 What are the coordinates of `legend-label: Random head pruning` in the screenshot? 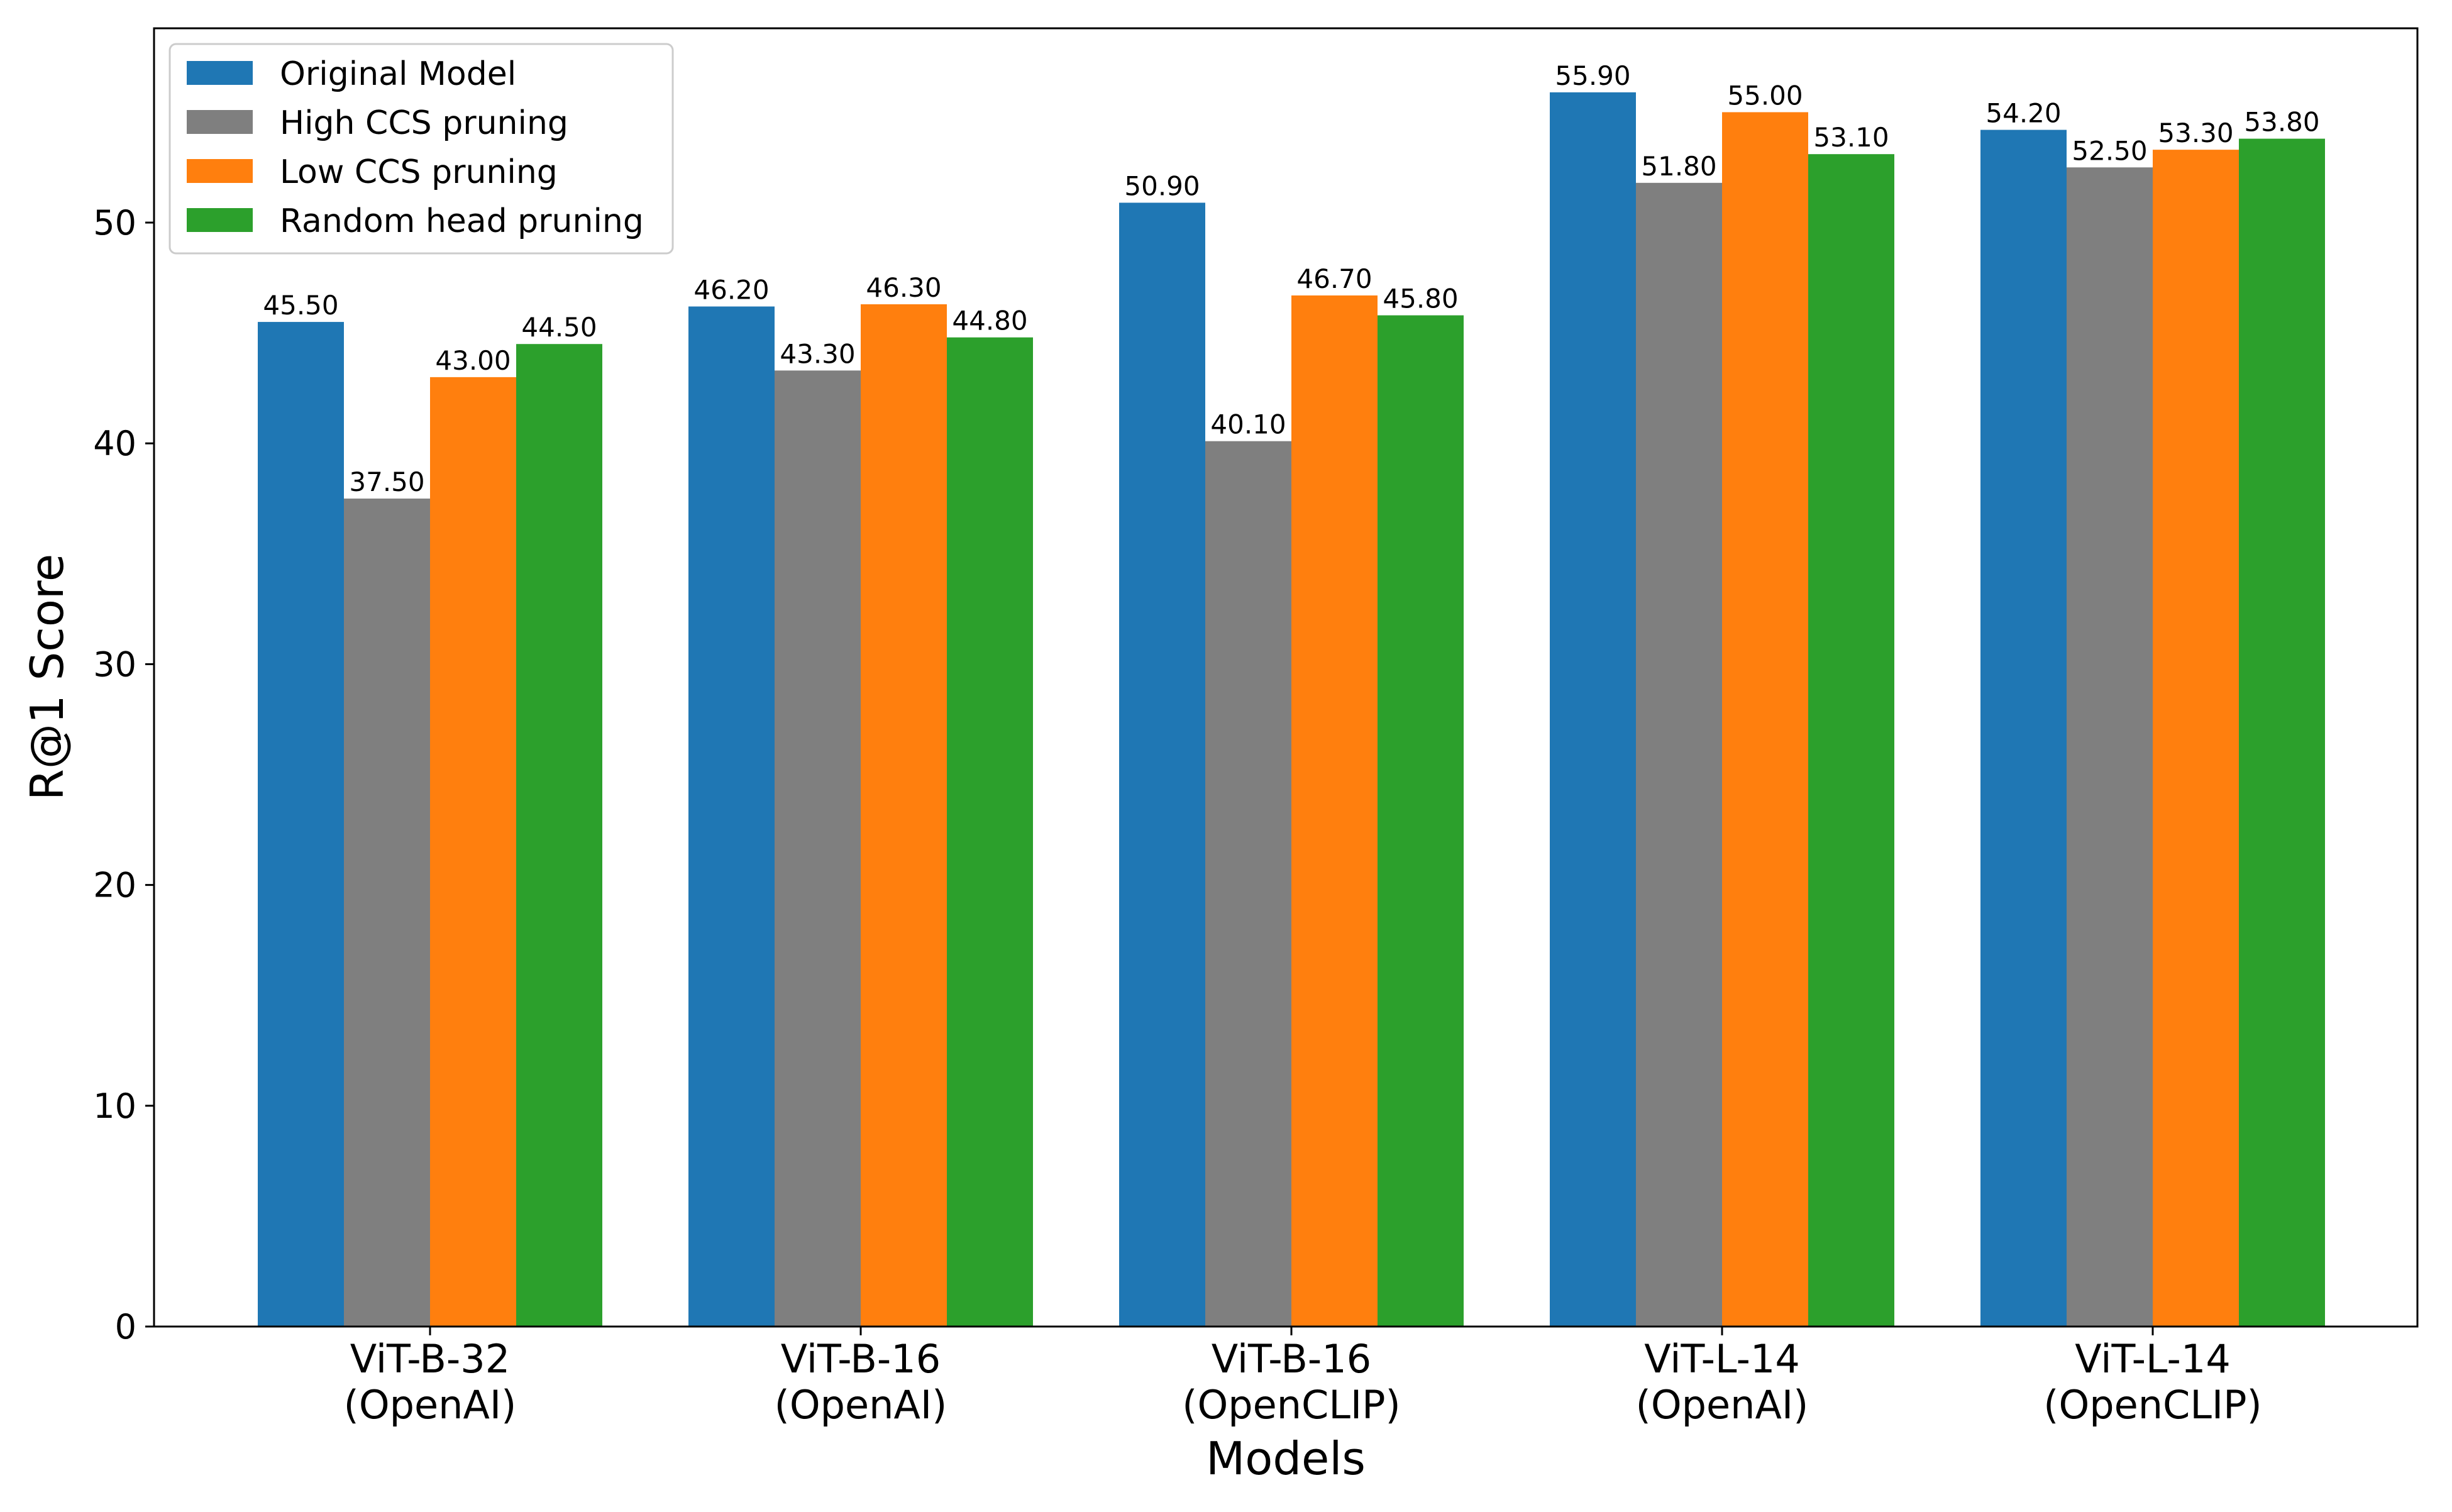 It's located at (462, 221).